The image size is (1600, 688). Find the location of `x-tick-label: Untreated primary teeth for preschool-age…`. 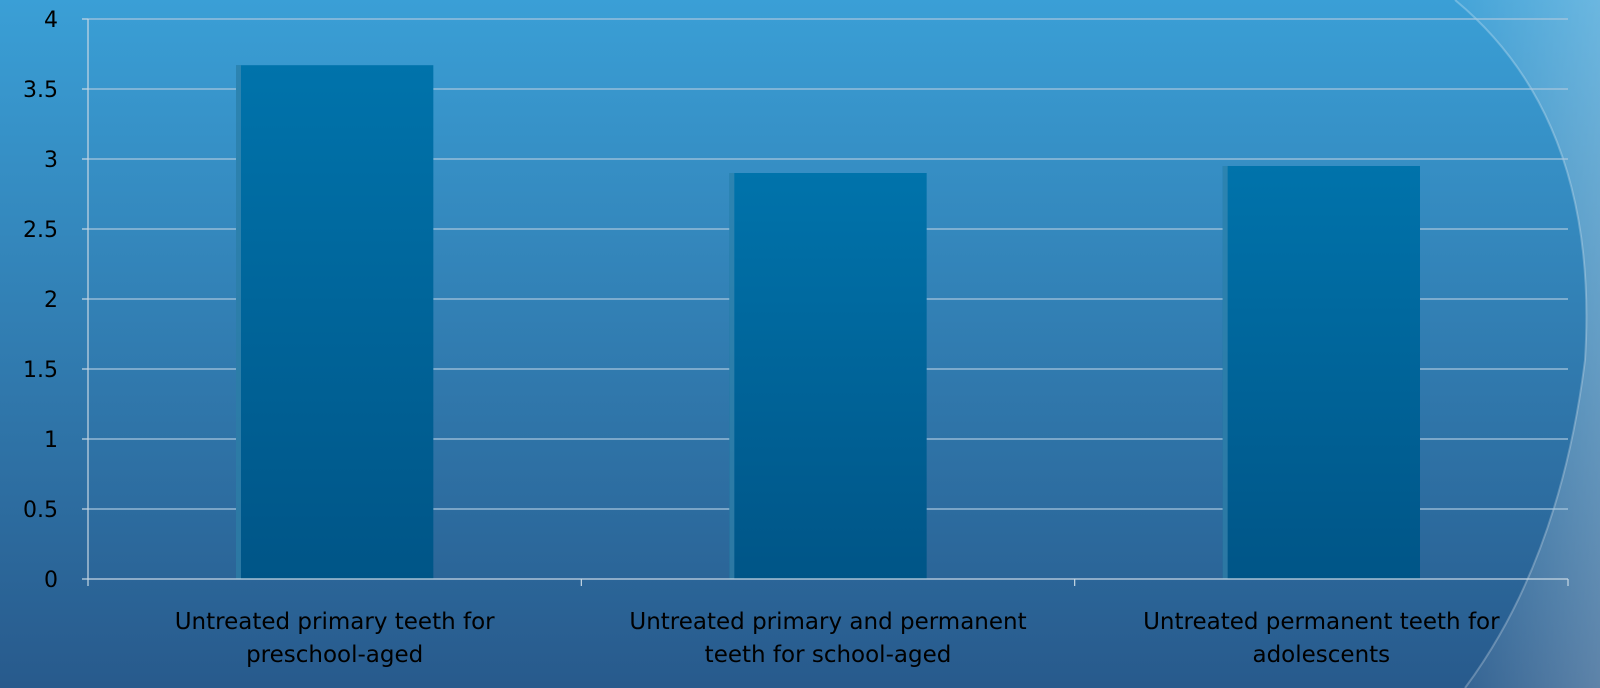

x-tick-label: Untreated primary teeth for preschool-age… is located at coordinates (335, 638).